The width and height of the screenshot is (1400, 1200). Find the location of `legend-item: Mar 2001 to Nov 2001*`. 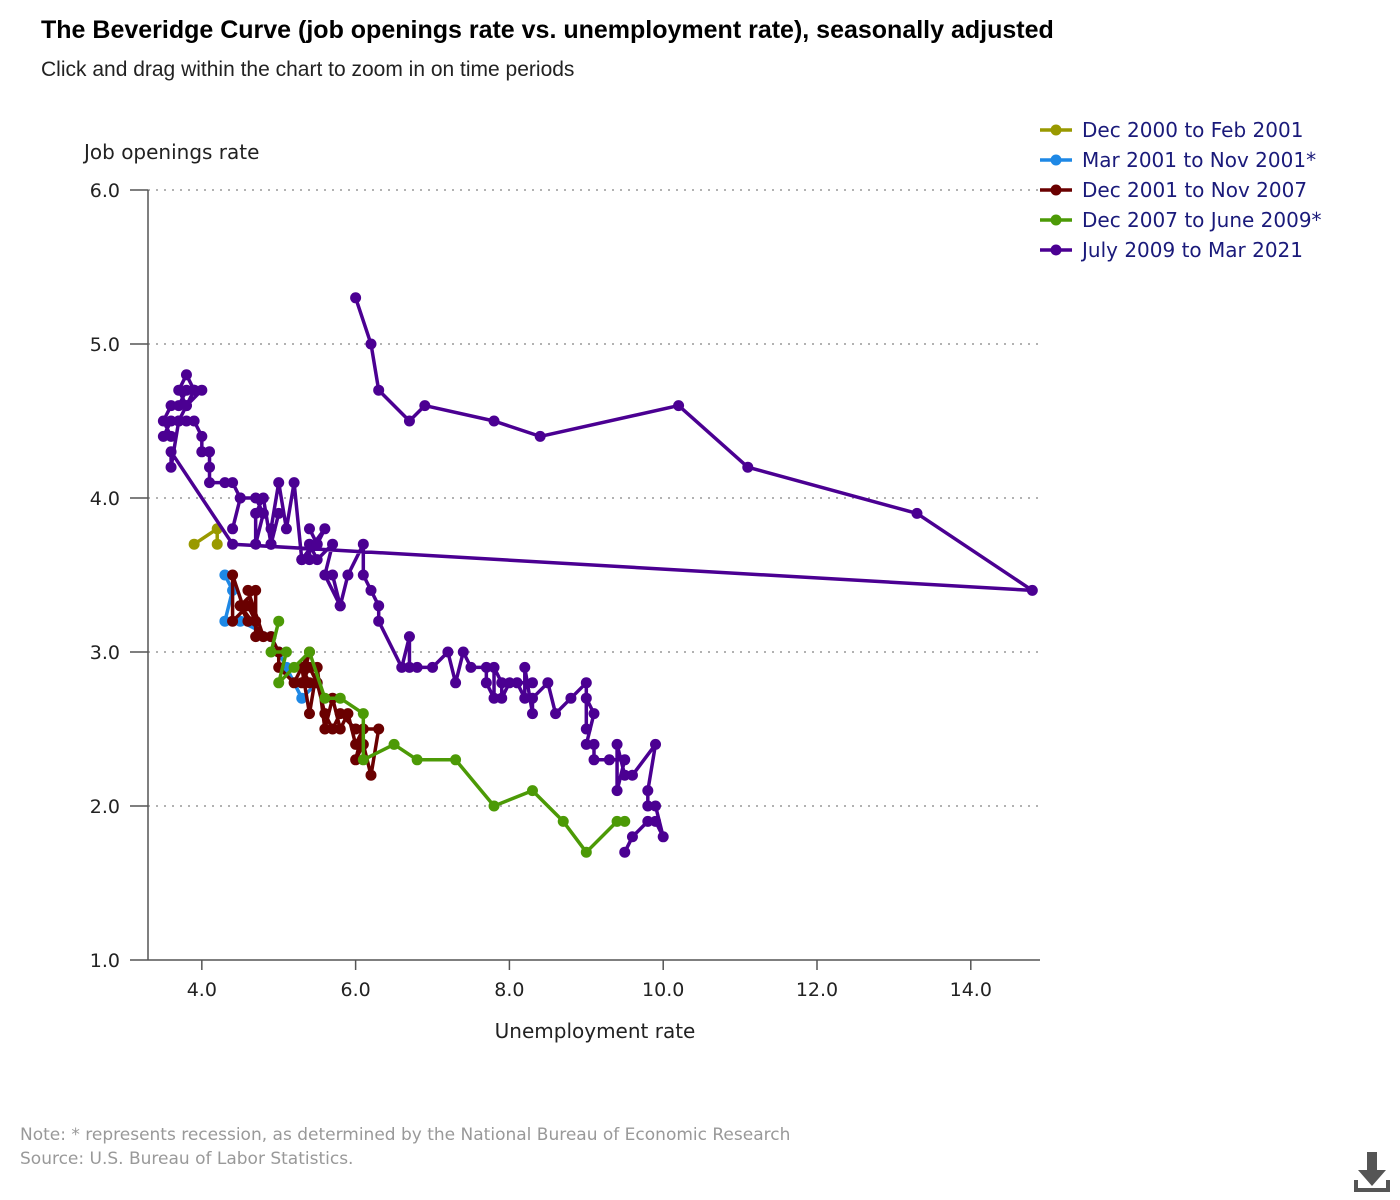

legend-item: Mar 2001 to Nov 2001* is located at coordinates (1181, 160).